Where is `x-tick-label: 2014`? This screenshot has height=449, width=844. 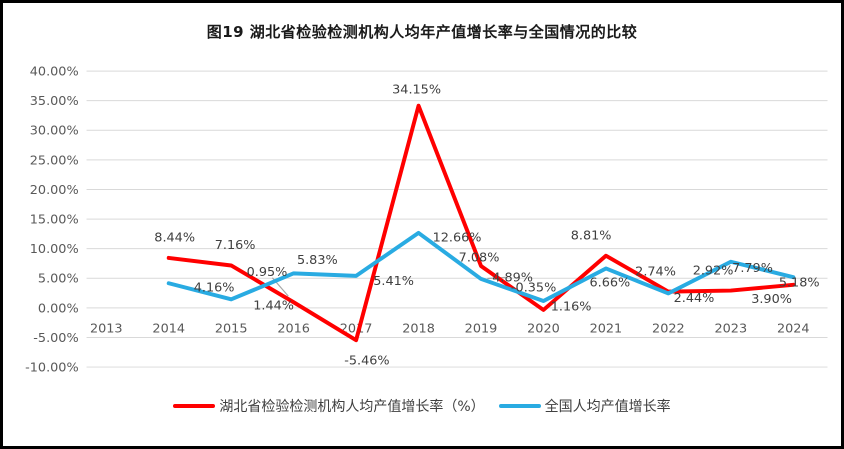 x-tick-label: 2014 is located at coordinates (168, 329).